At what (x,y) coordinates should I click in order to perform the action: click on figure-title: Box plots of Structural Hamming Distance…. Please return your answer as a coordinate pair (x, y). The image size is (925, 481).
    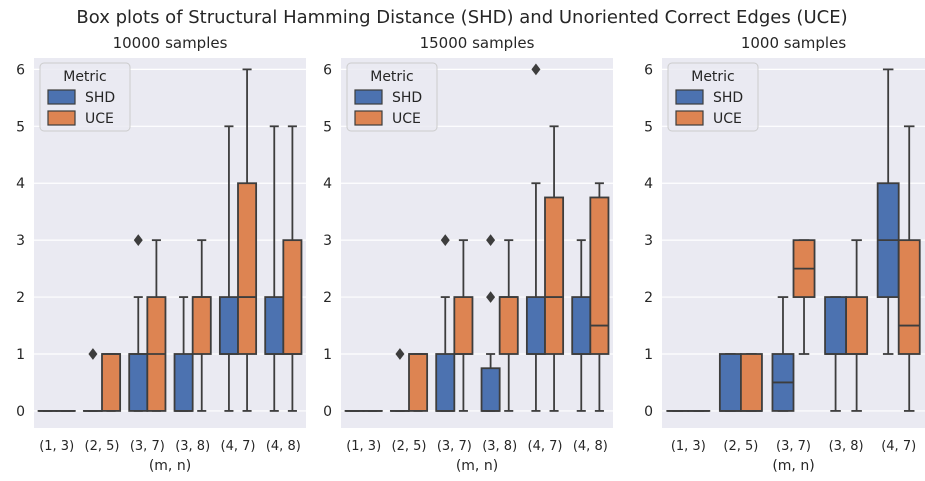
    Looking at the image, I should click on (461, 17).